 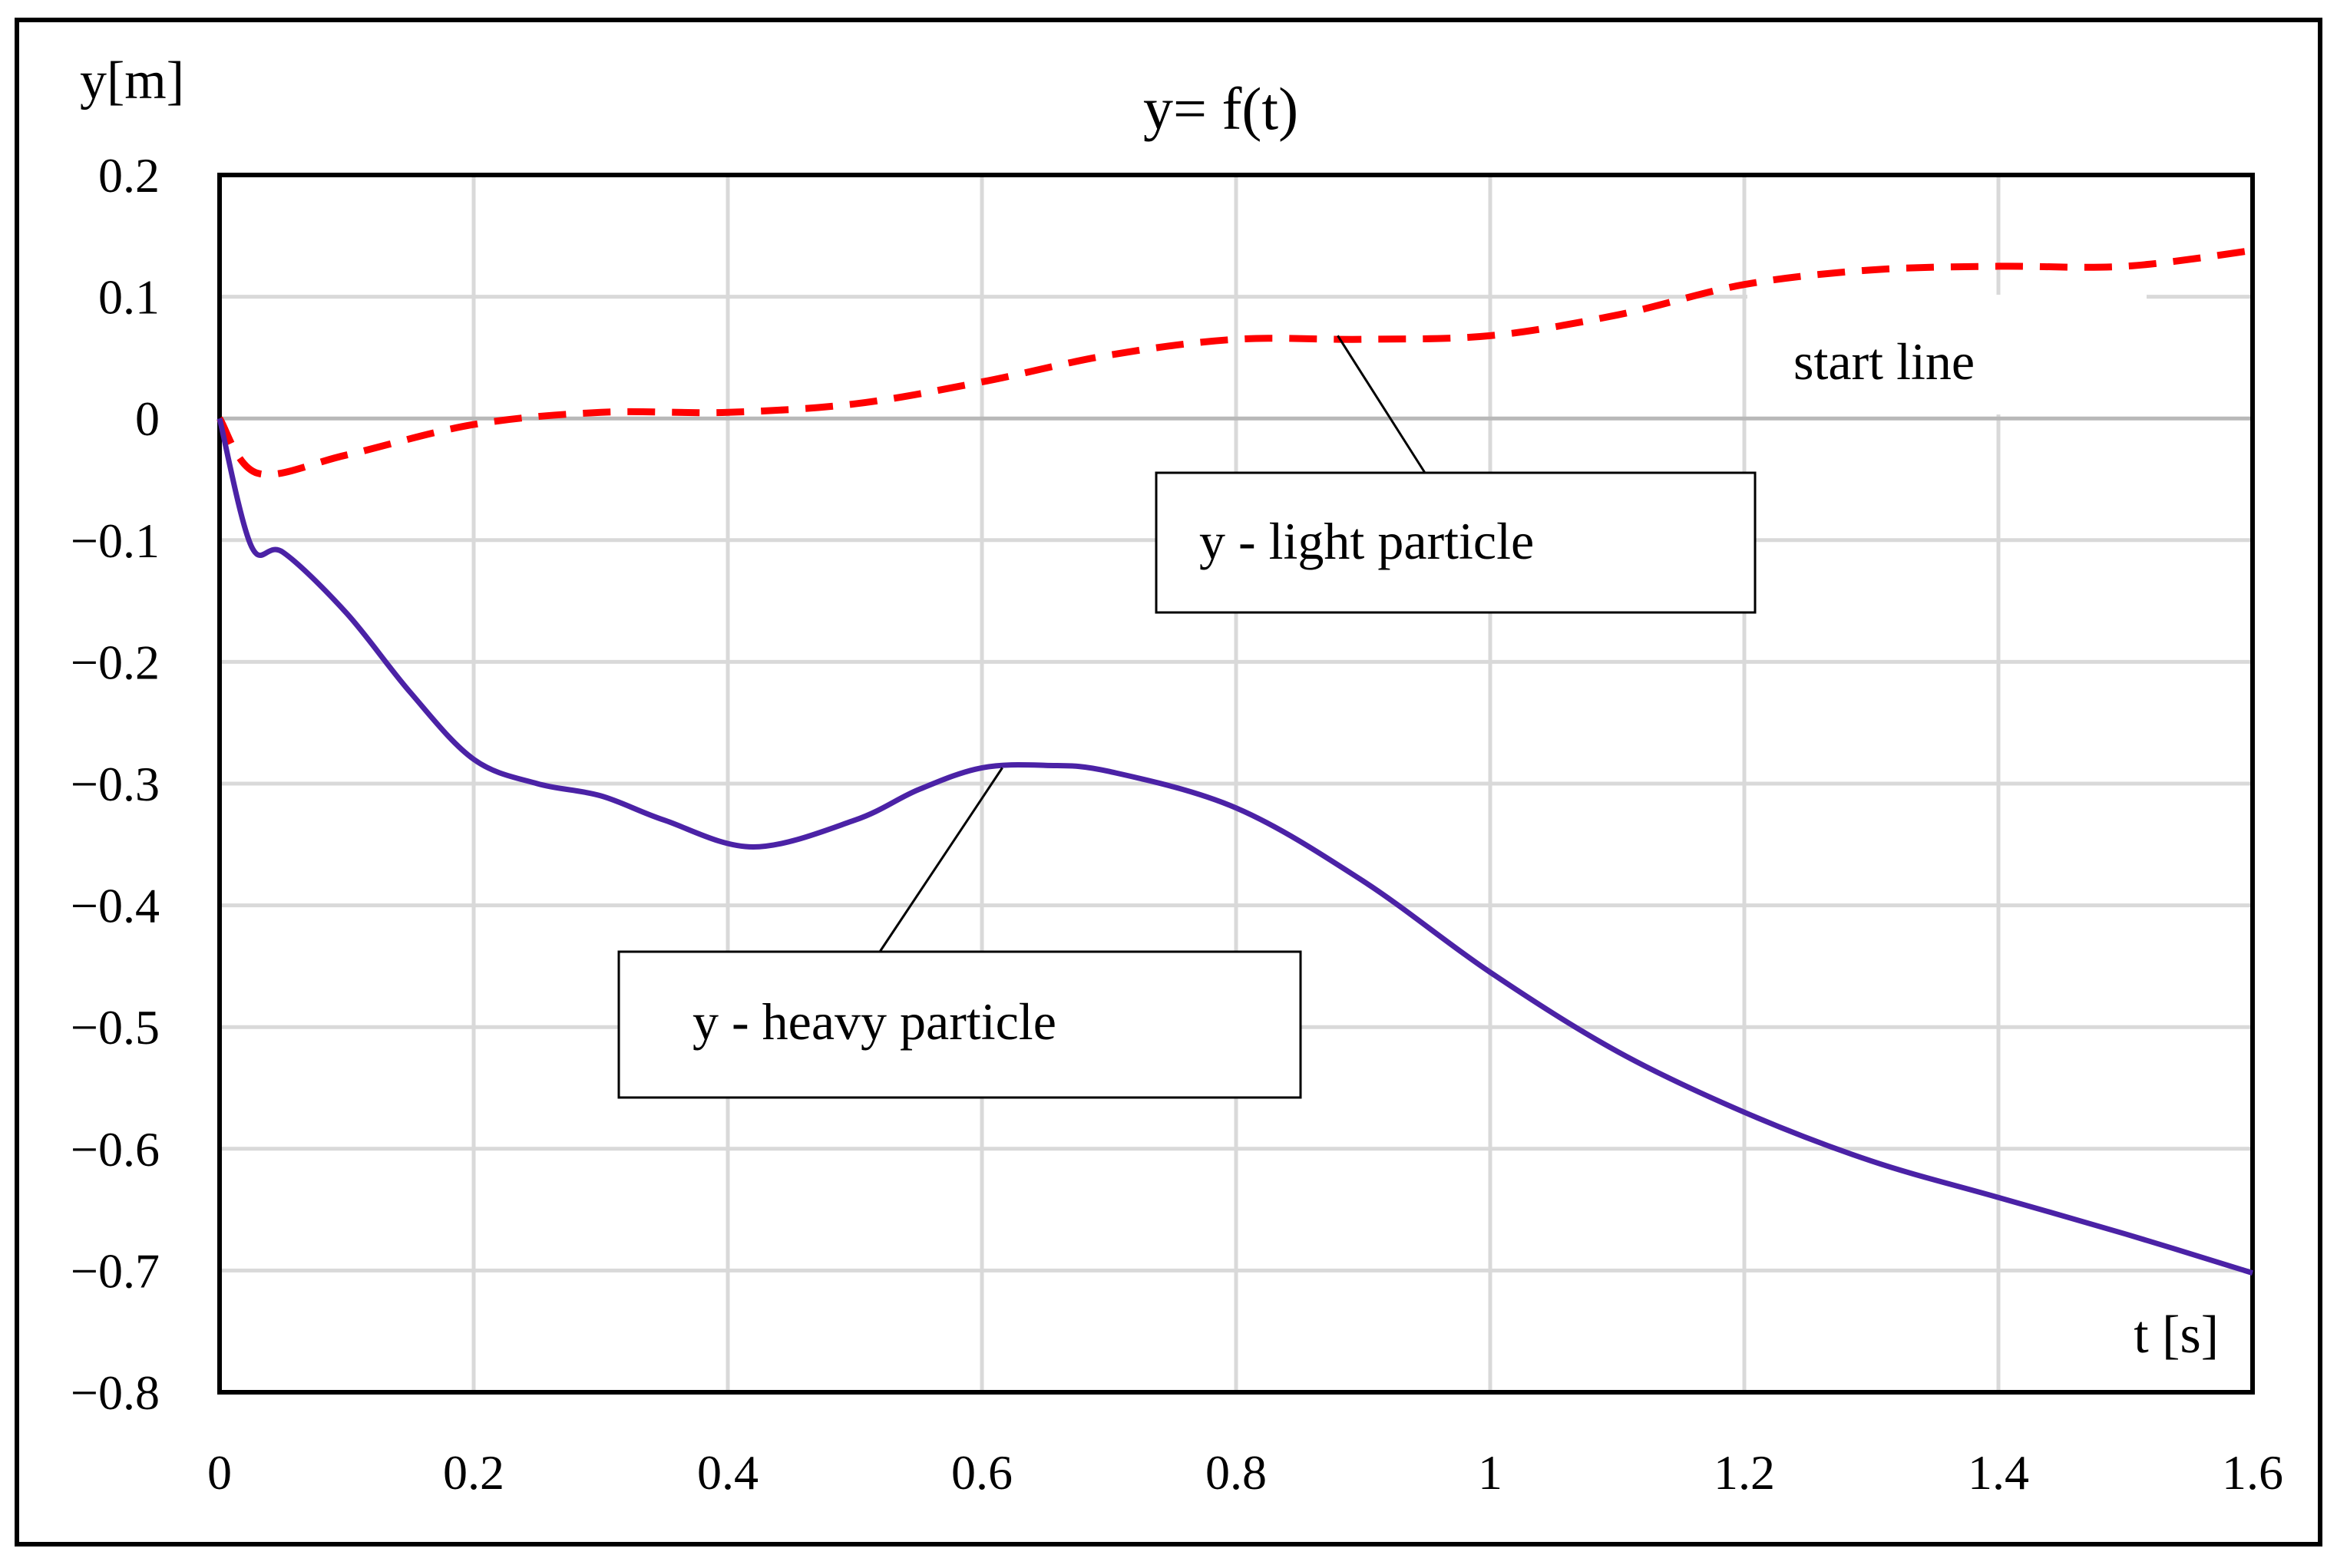 What do you see at coordinates (473, 1472) in the screenshot?
I see `x-tick-label: 0.2` at bounding box center [473, 1472].